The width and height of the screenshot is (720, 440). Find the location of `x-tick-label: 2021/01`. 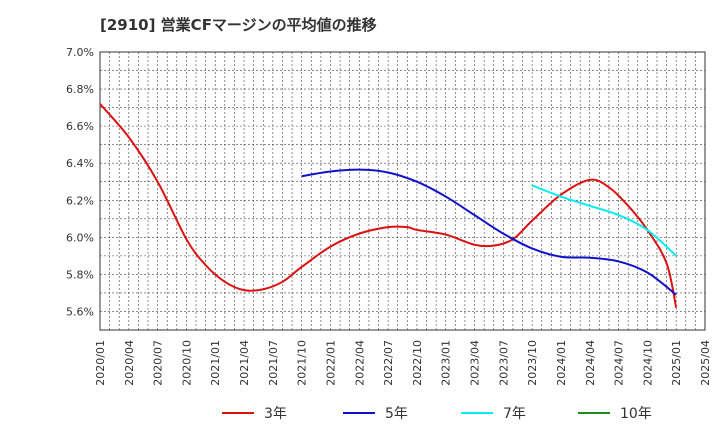

x-tick-label: 2021/01 is located at coordinates (215, 363).